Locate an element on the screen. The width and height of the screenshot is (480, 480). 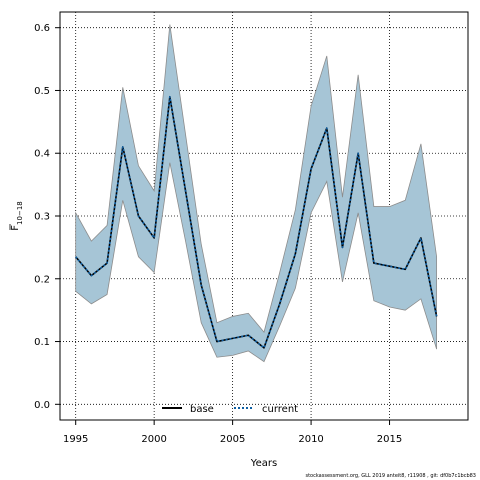
y-axis-title: F10−18 is located at coordinates (17, 215).